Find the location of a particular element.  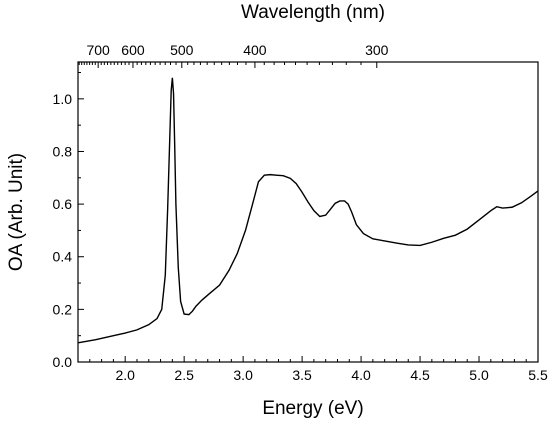

y-tick-label: 0.2 is located at coordinates (63, 309).